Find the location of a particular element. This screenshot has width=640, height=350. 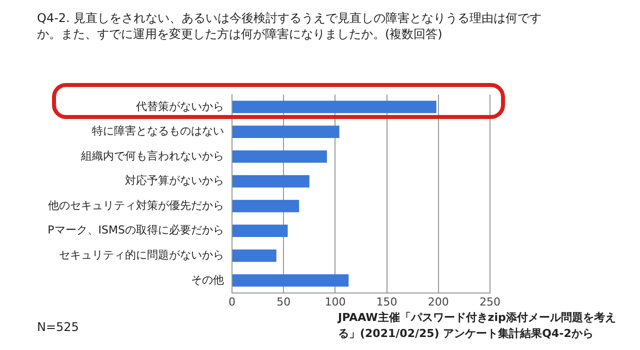

y-tick-label: 代替策がないから is located at coordinates (179, 106).